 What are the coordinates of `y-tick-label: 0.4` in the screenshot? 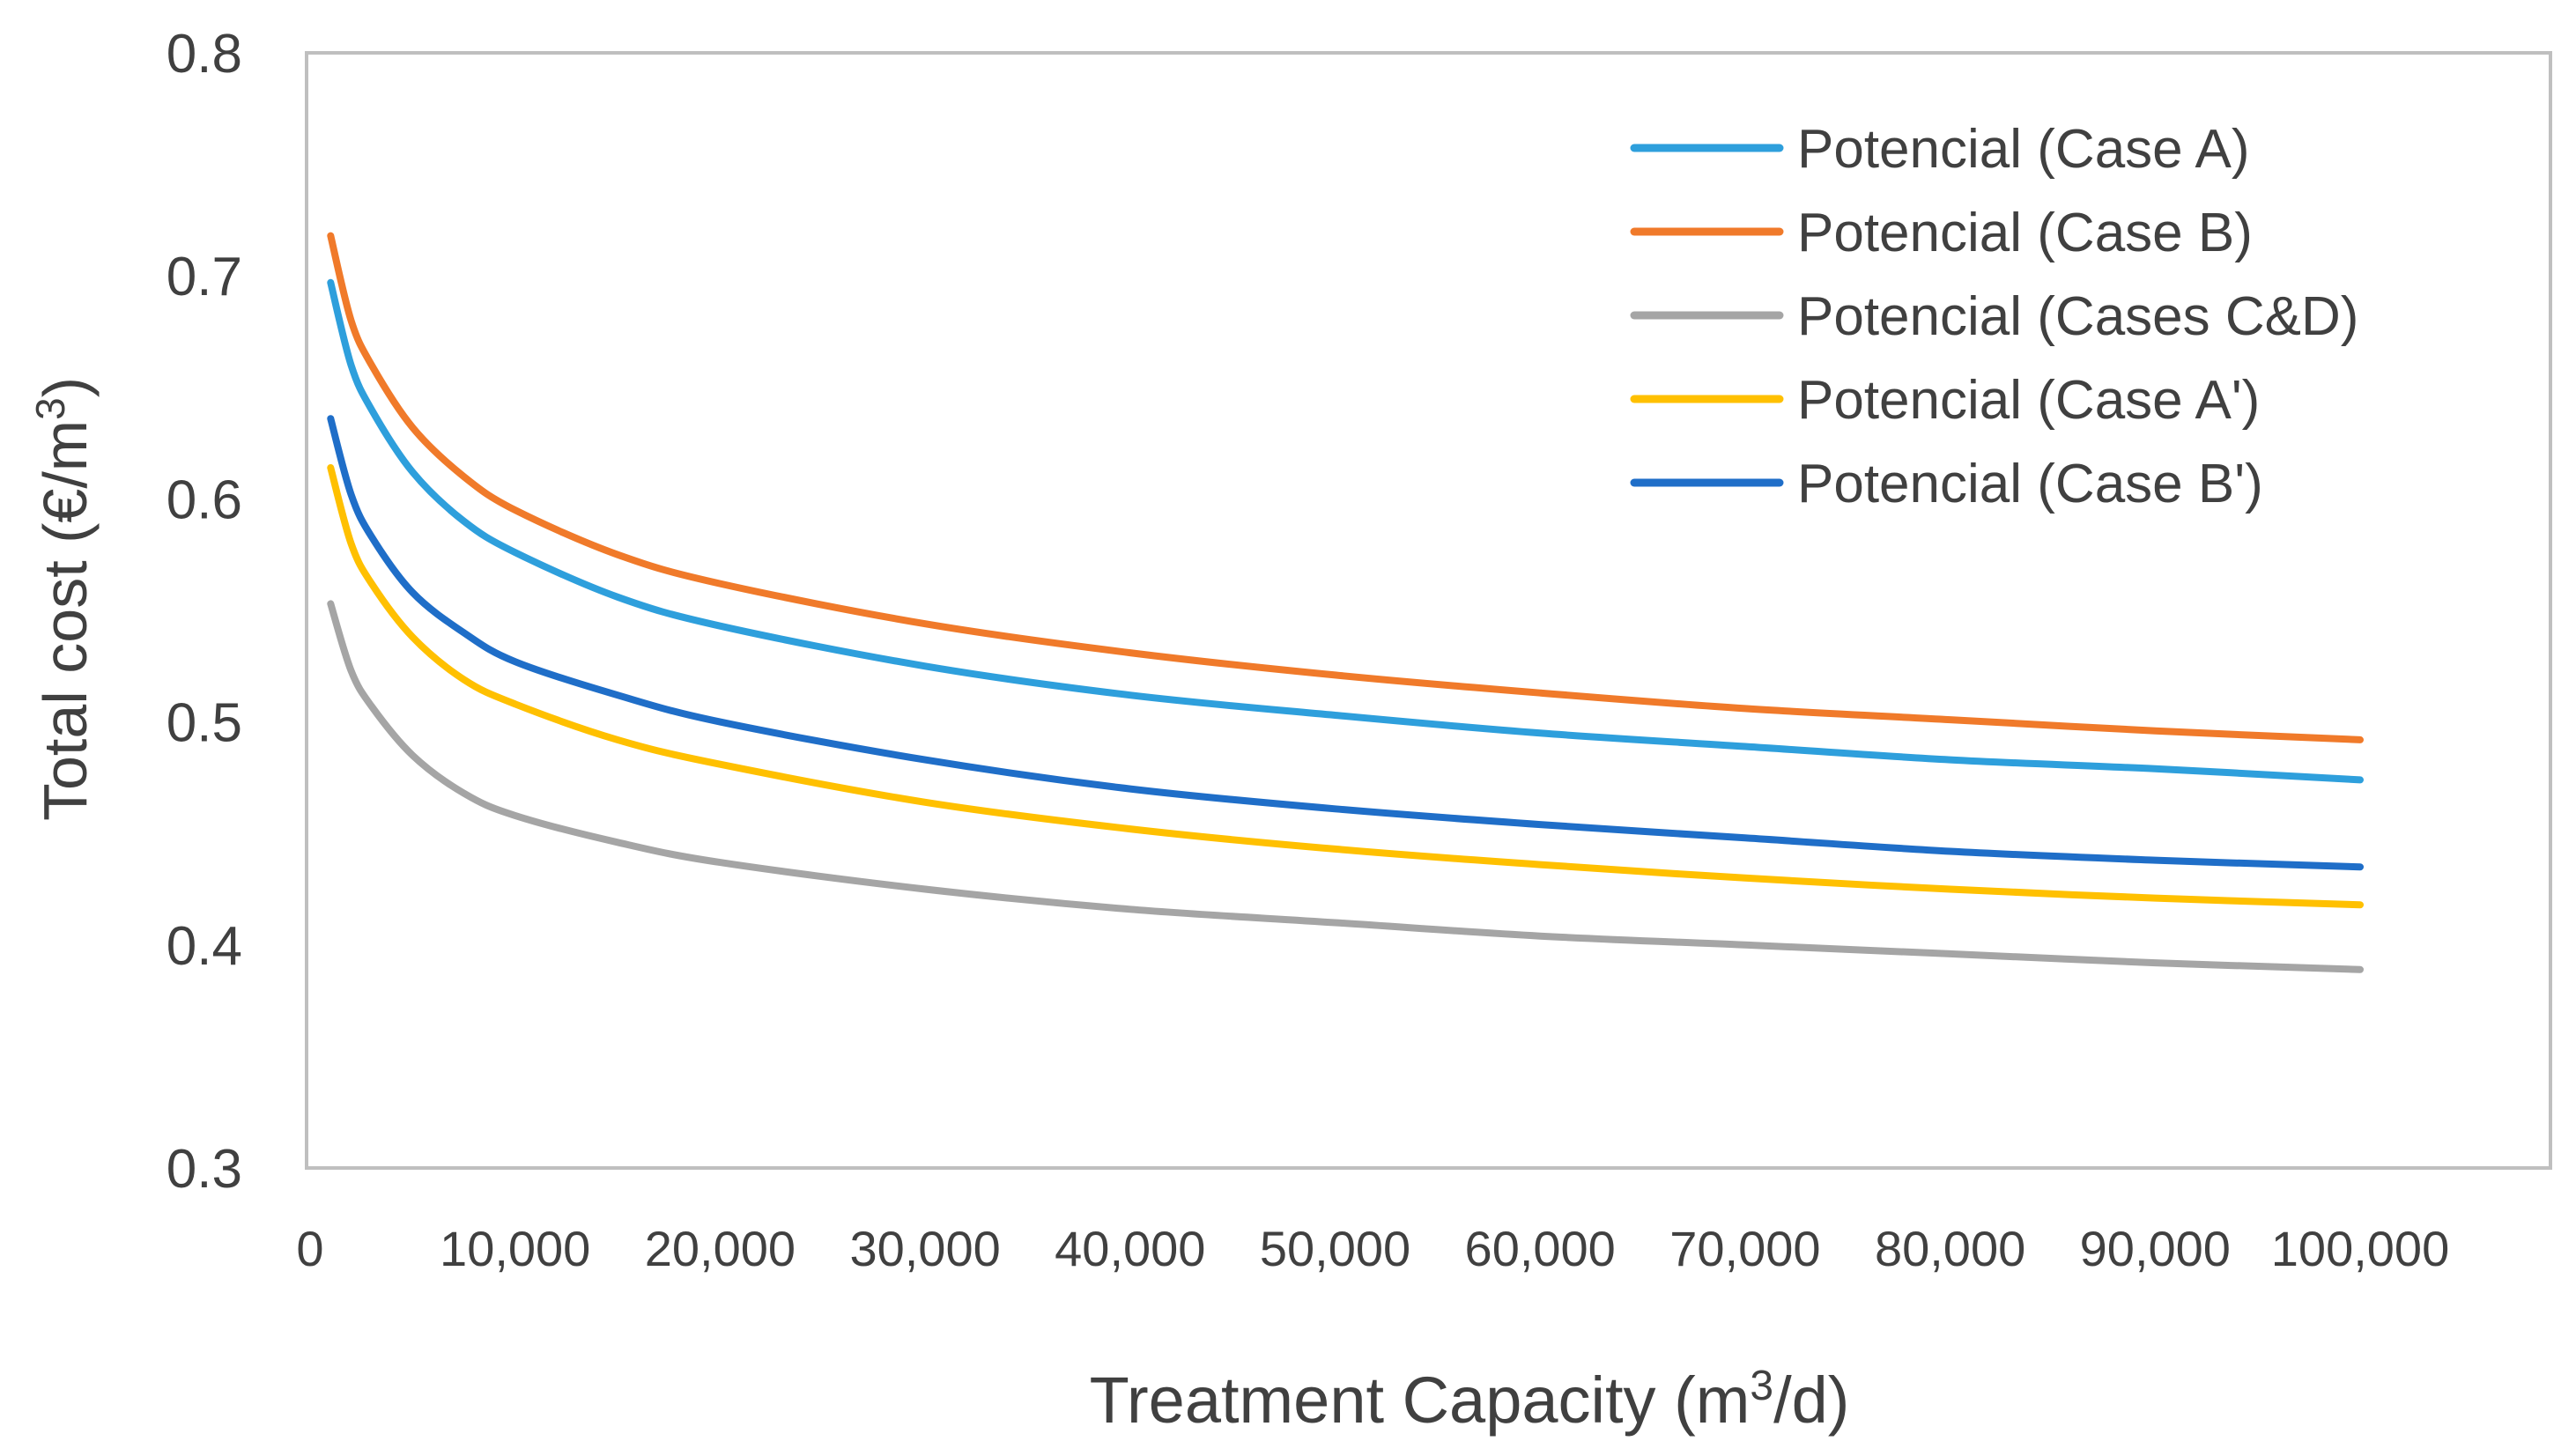 It's located at (205, 946).